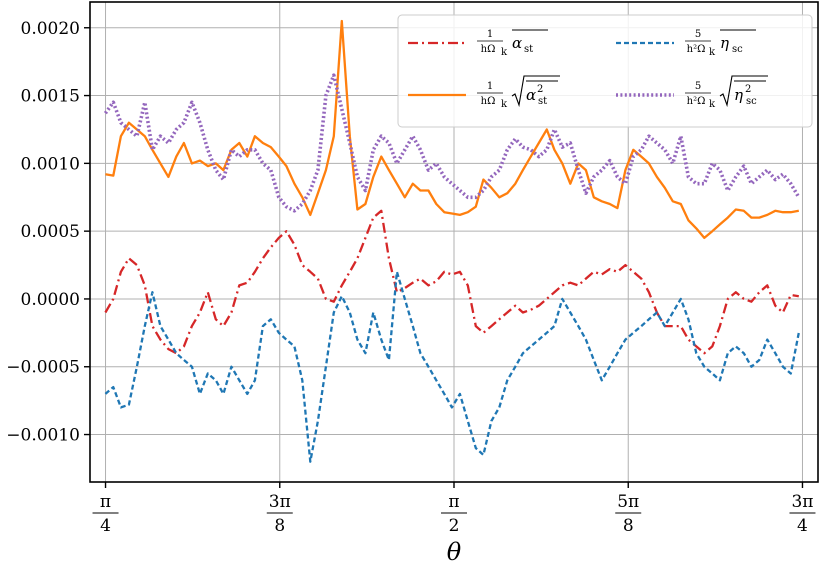 This screenshot has width=830, height=569. I want to click on legend-box, so click(605, 71).